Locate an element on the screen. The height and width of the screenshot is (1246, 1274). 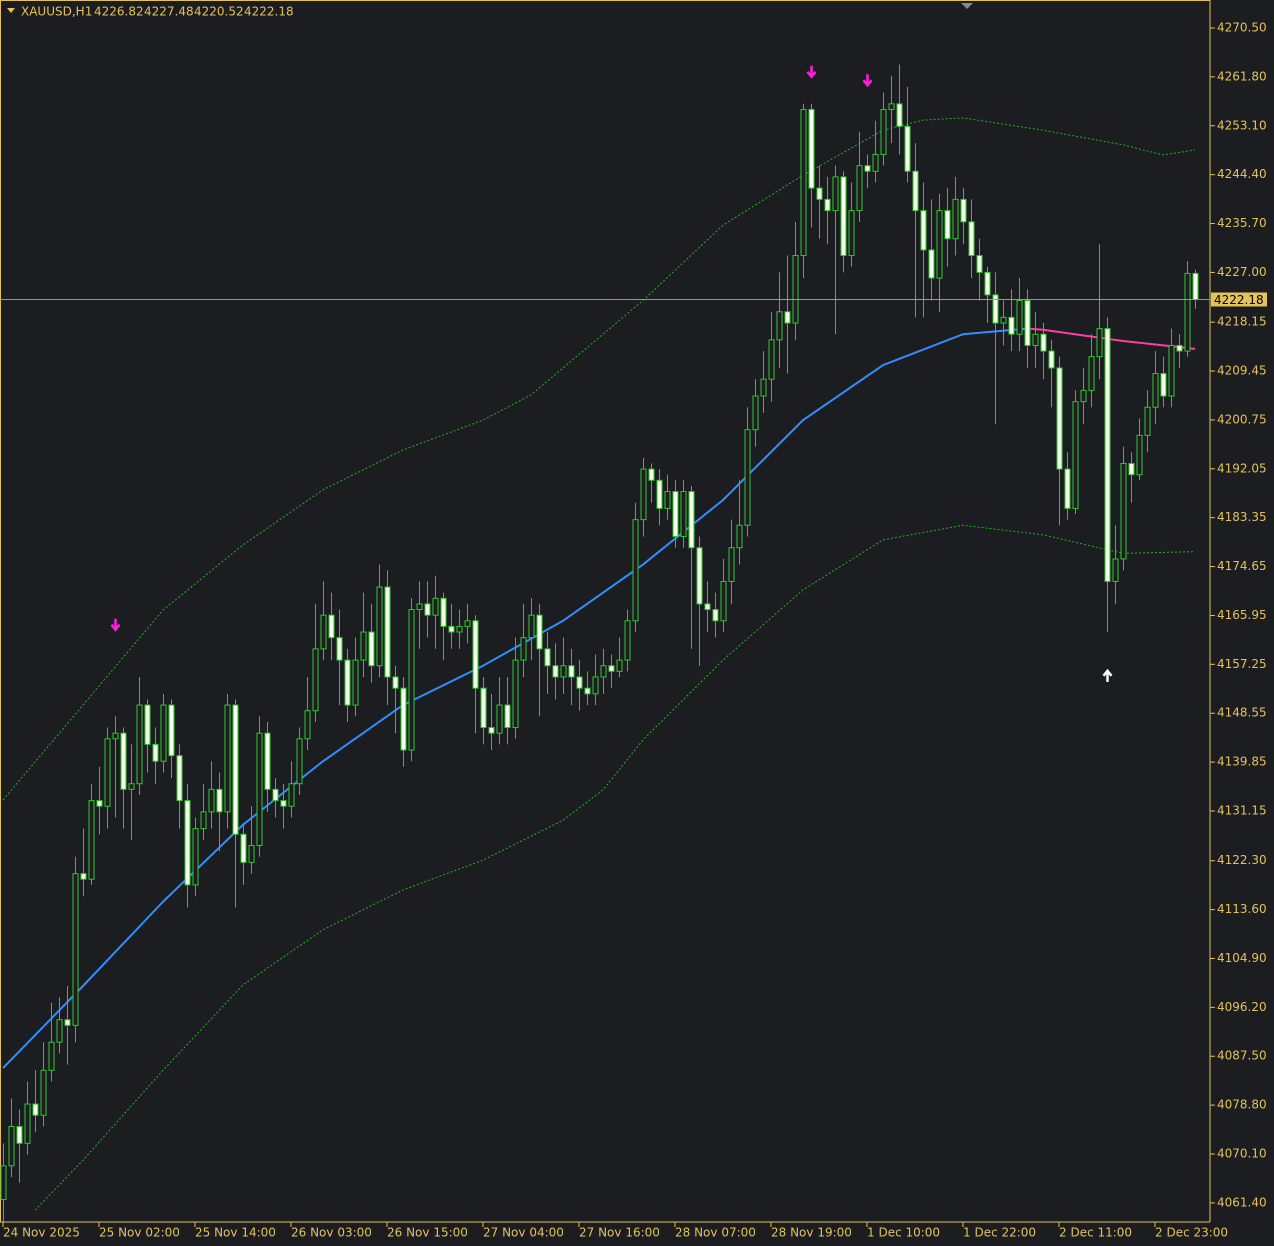
y-tick-label: 4139.85 is located at coordinates (1242, 762).